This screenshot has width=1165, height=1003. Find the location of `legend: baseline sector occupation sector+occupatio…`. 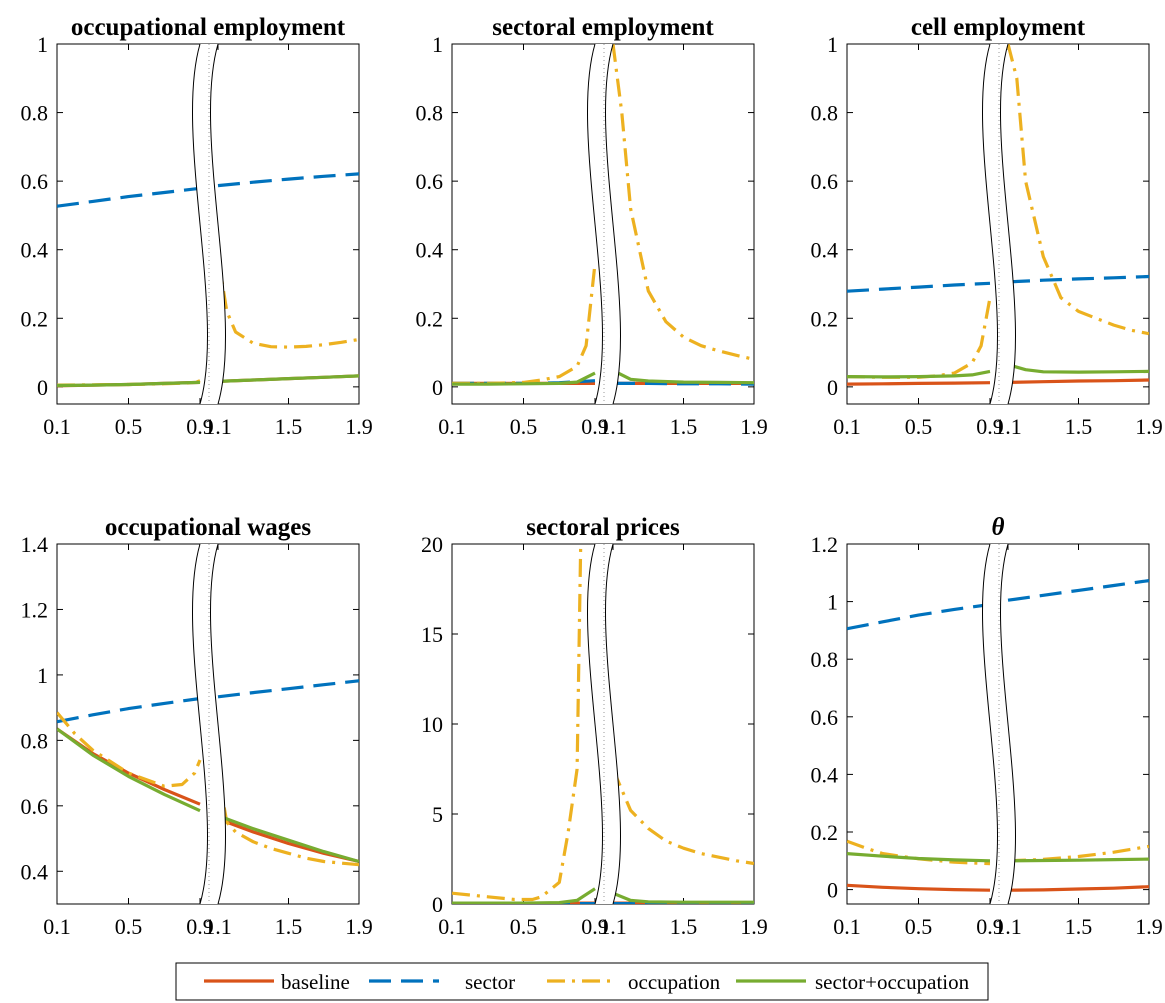

legend: baseline sector occupation sector+occupatio… is located at coordinates (582, 981).